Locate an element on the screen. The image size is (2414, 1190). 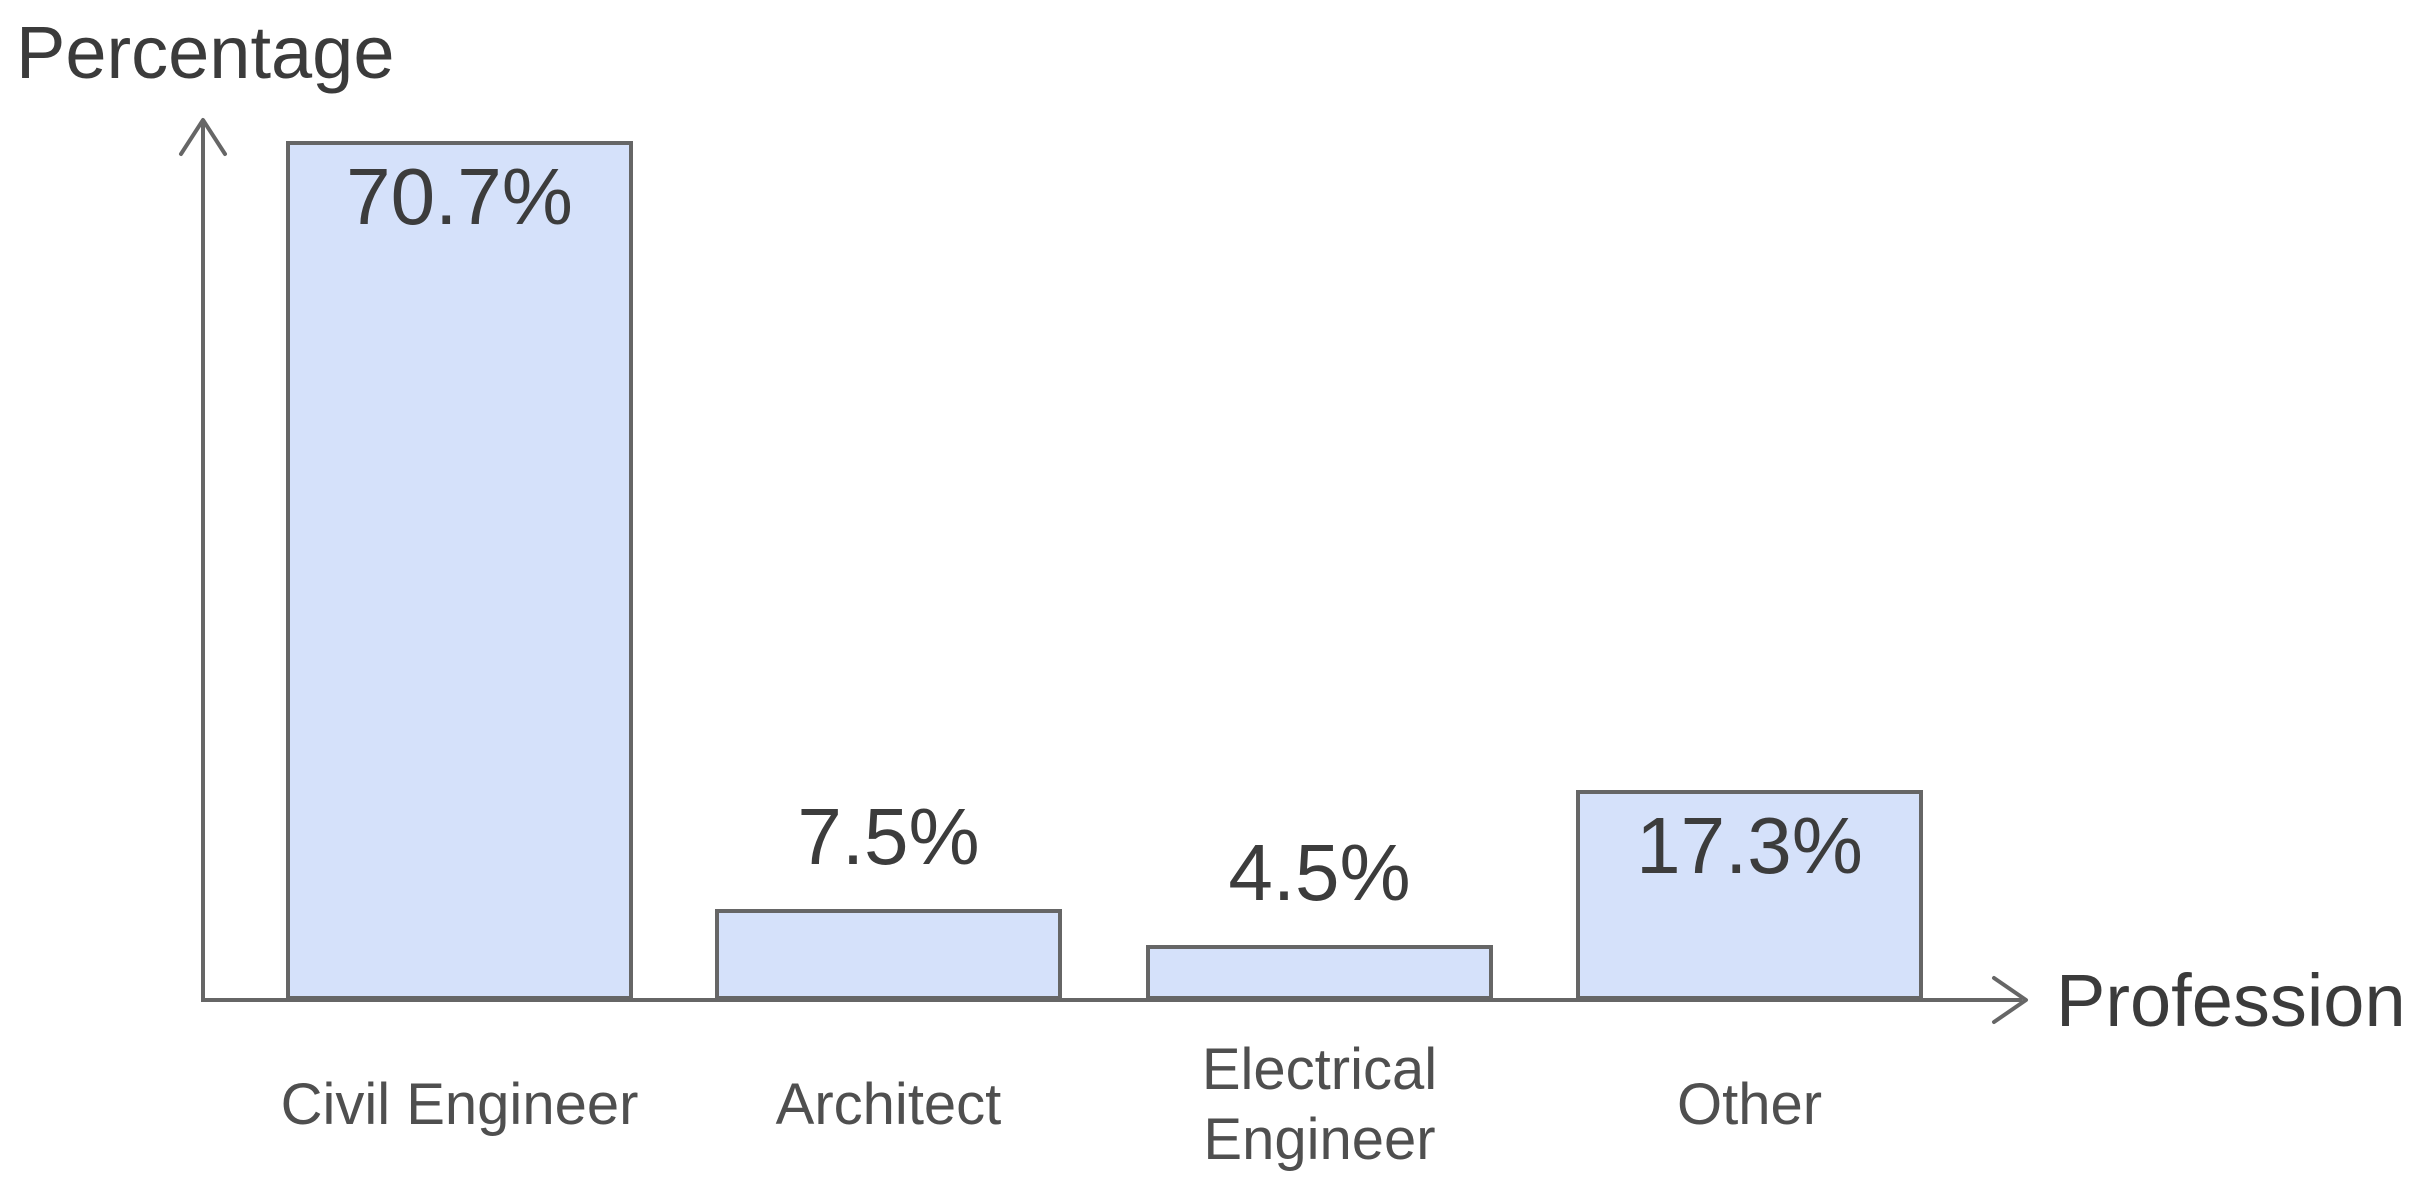
bar-value-label-civil-engineer: 70.7% is located at coordinates (459, 196).